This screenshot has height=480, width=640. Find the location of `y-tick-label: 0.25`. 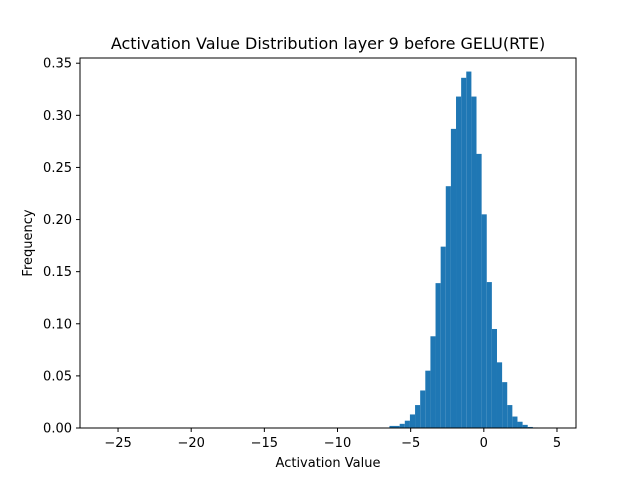

y-tick-label: 0.25 is located at coordinates (57, 168).